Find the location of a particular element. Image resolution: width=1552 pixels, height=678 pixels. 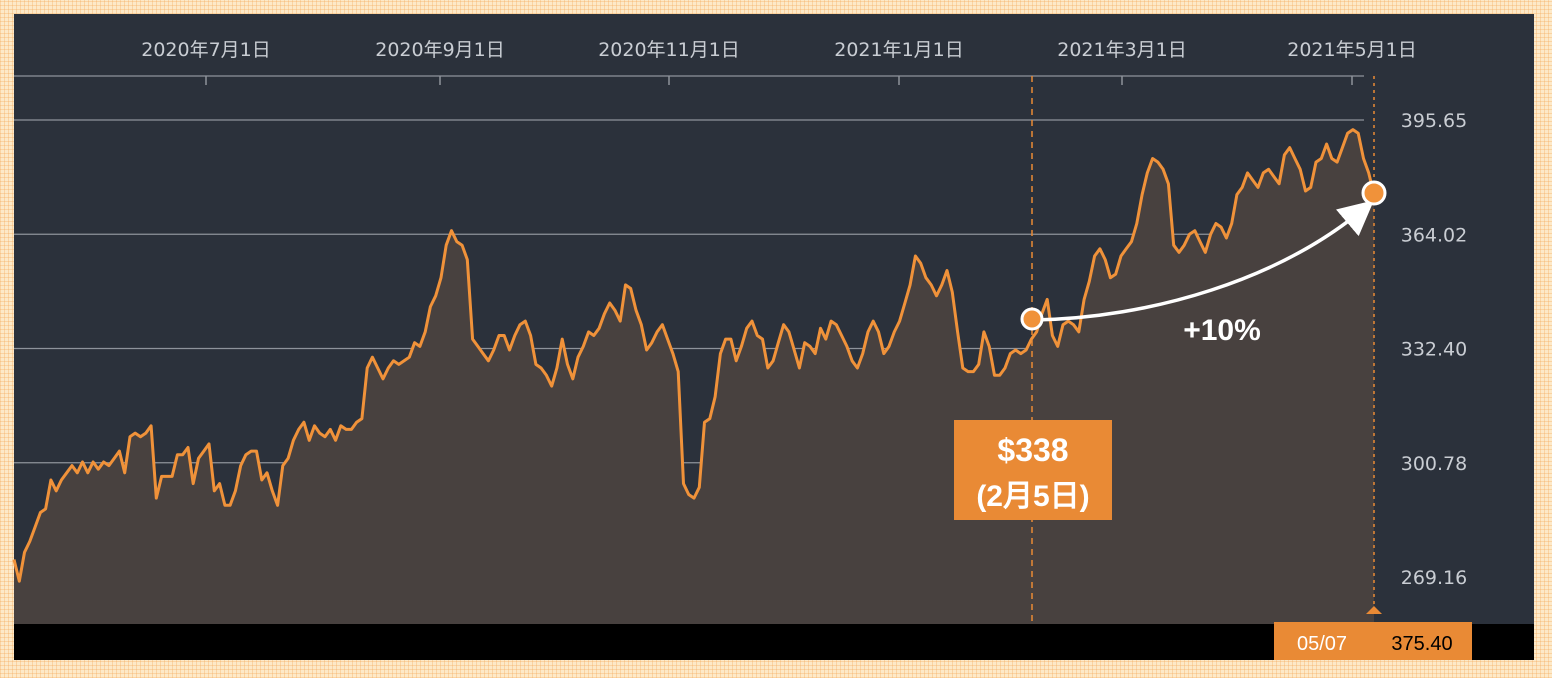

callout-box is located at coordinates (1033, 470).